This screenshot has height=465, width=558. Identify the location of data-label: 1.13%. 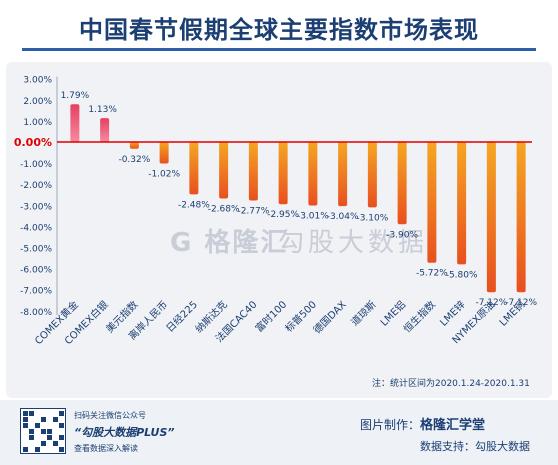
(102, 110).